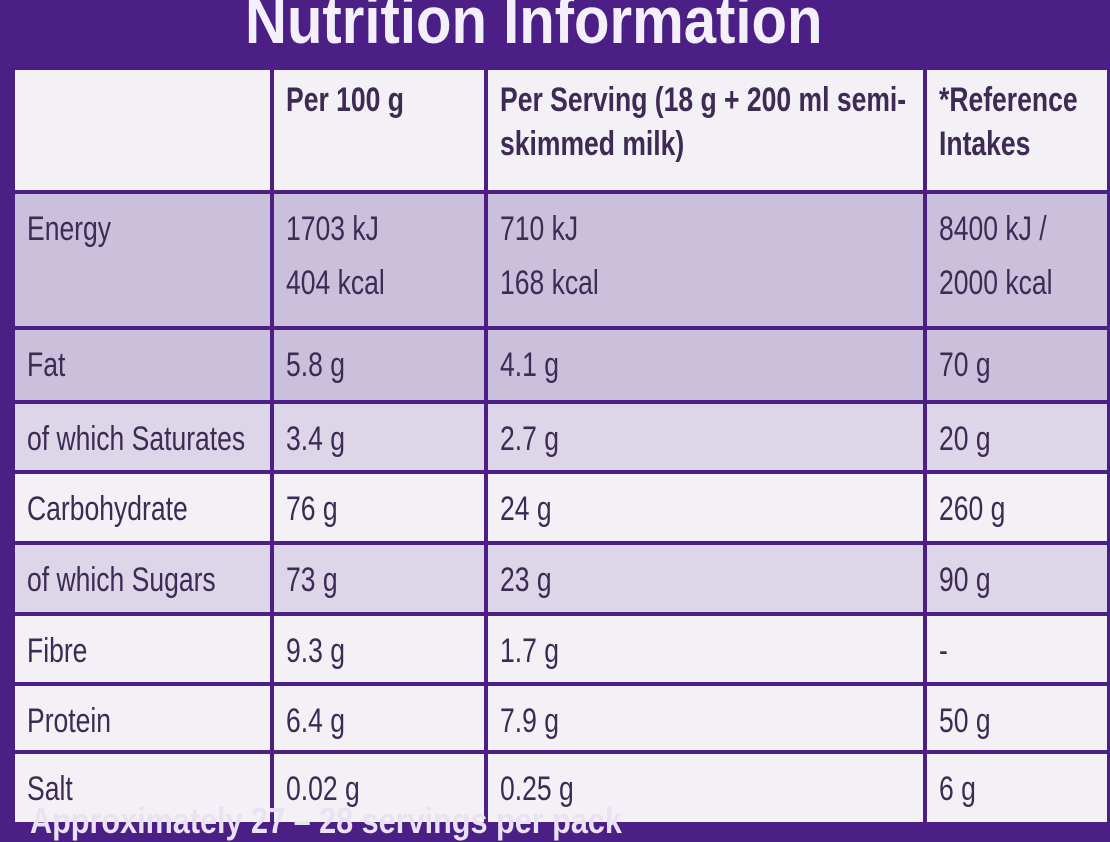 Image resolution: width=1110 pixels, height=842 pixels. Describe the element at coordinates (335, 283) in the screenshot. I see `cell-text: 404 kcal` at that location.